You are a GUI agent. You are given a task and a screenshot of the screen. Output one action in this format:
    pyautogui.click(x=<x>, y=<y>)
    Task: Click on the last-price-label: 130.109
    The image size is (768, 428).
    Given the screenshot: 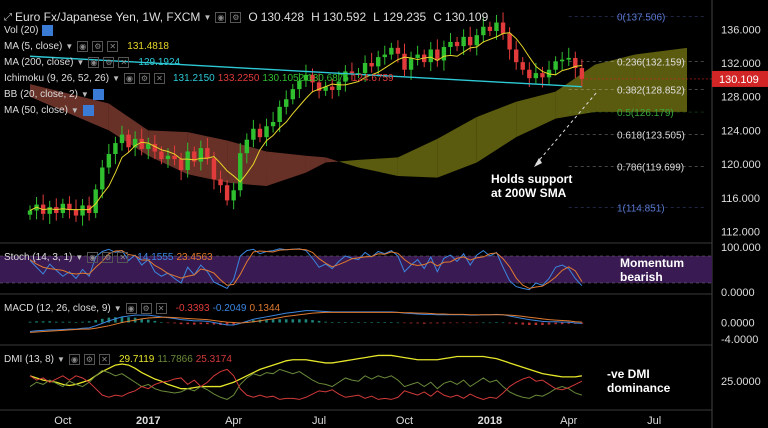 What is the action you would take?
    pyautogui.click(x=739, y=80)
    